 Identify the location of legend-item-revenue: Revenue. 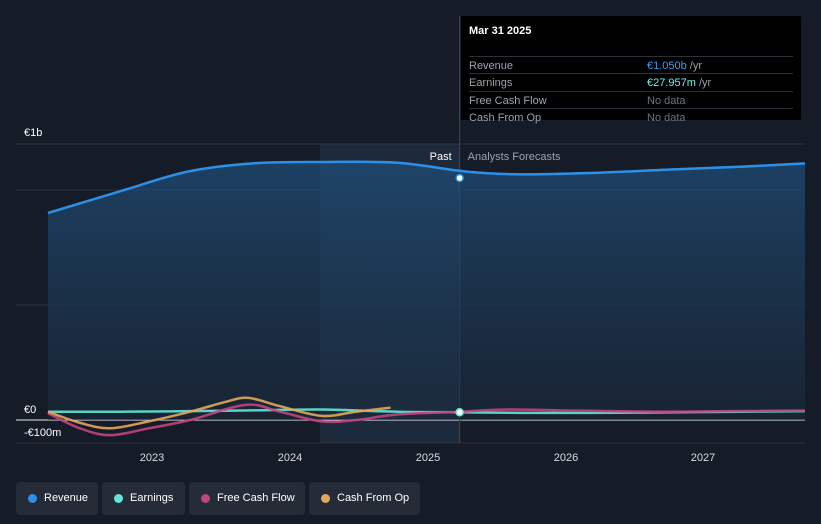
(57, 498).